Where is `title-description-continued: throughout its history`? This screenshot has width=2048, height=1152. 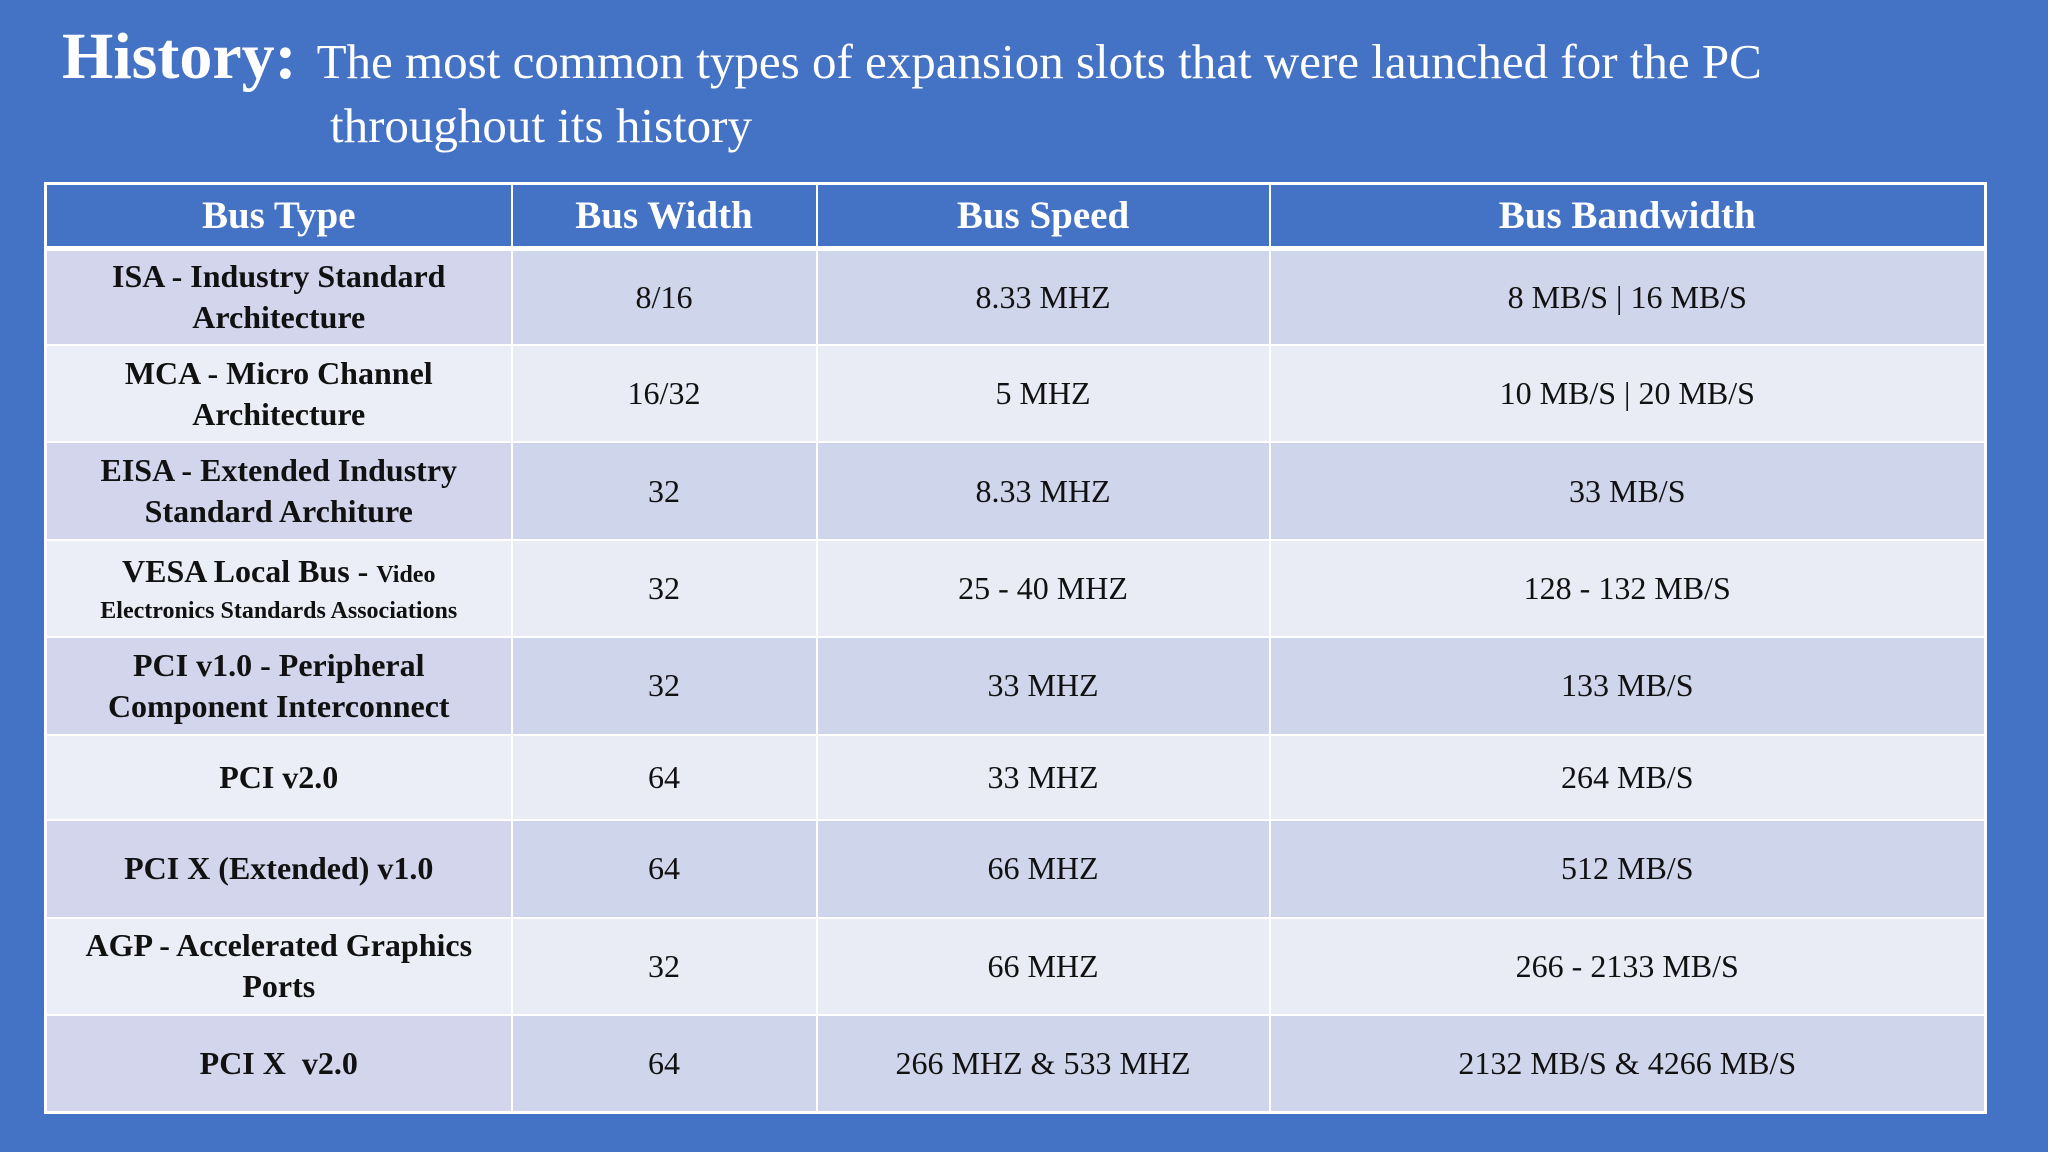 title-description-continued: throughout its history is located at coordinates (541, 125).